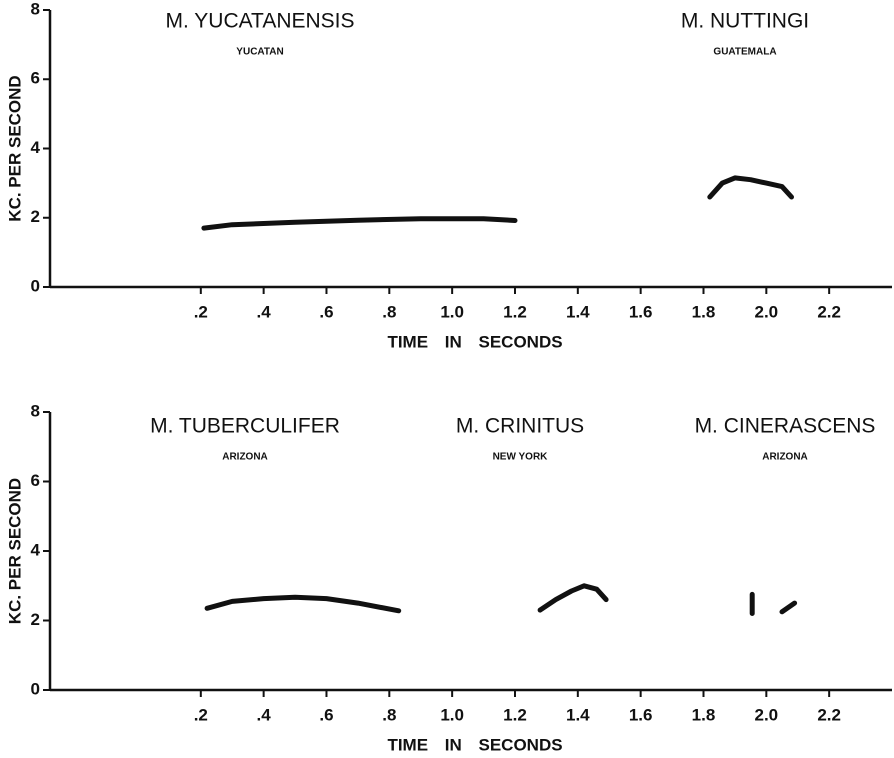 Image resolution: width=894 pixels, height=758 pixels. Describe the element at coordinates (245, 426) in the screenshot. I see `species-name: M. TUBERCULIFER` at that location.